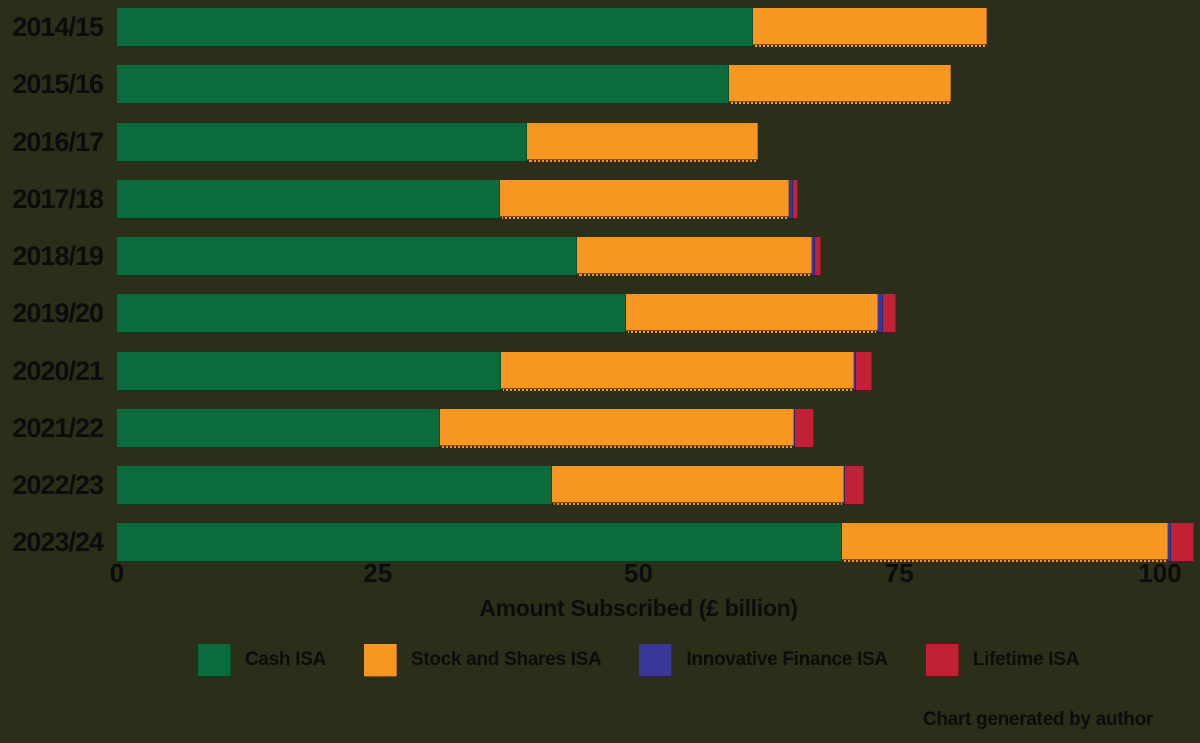 The height and width of the screenshot is (743, 1200). What do you see at coordinates (58, 427) in the screenshot?
I see `category-label: 2021/22` at bounding box center [58, 427].